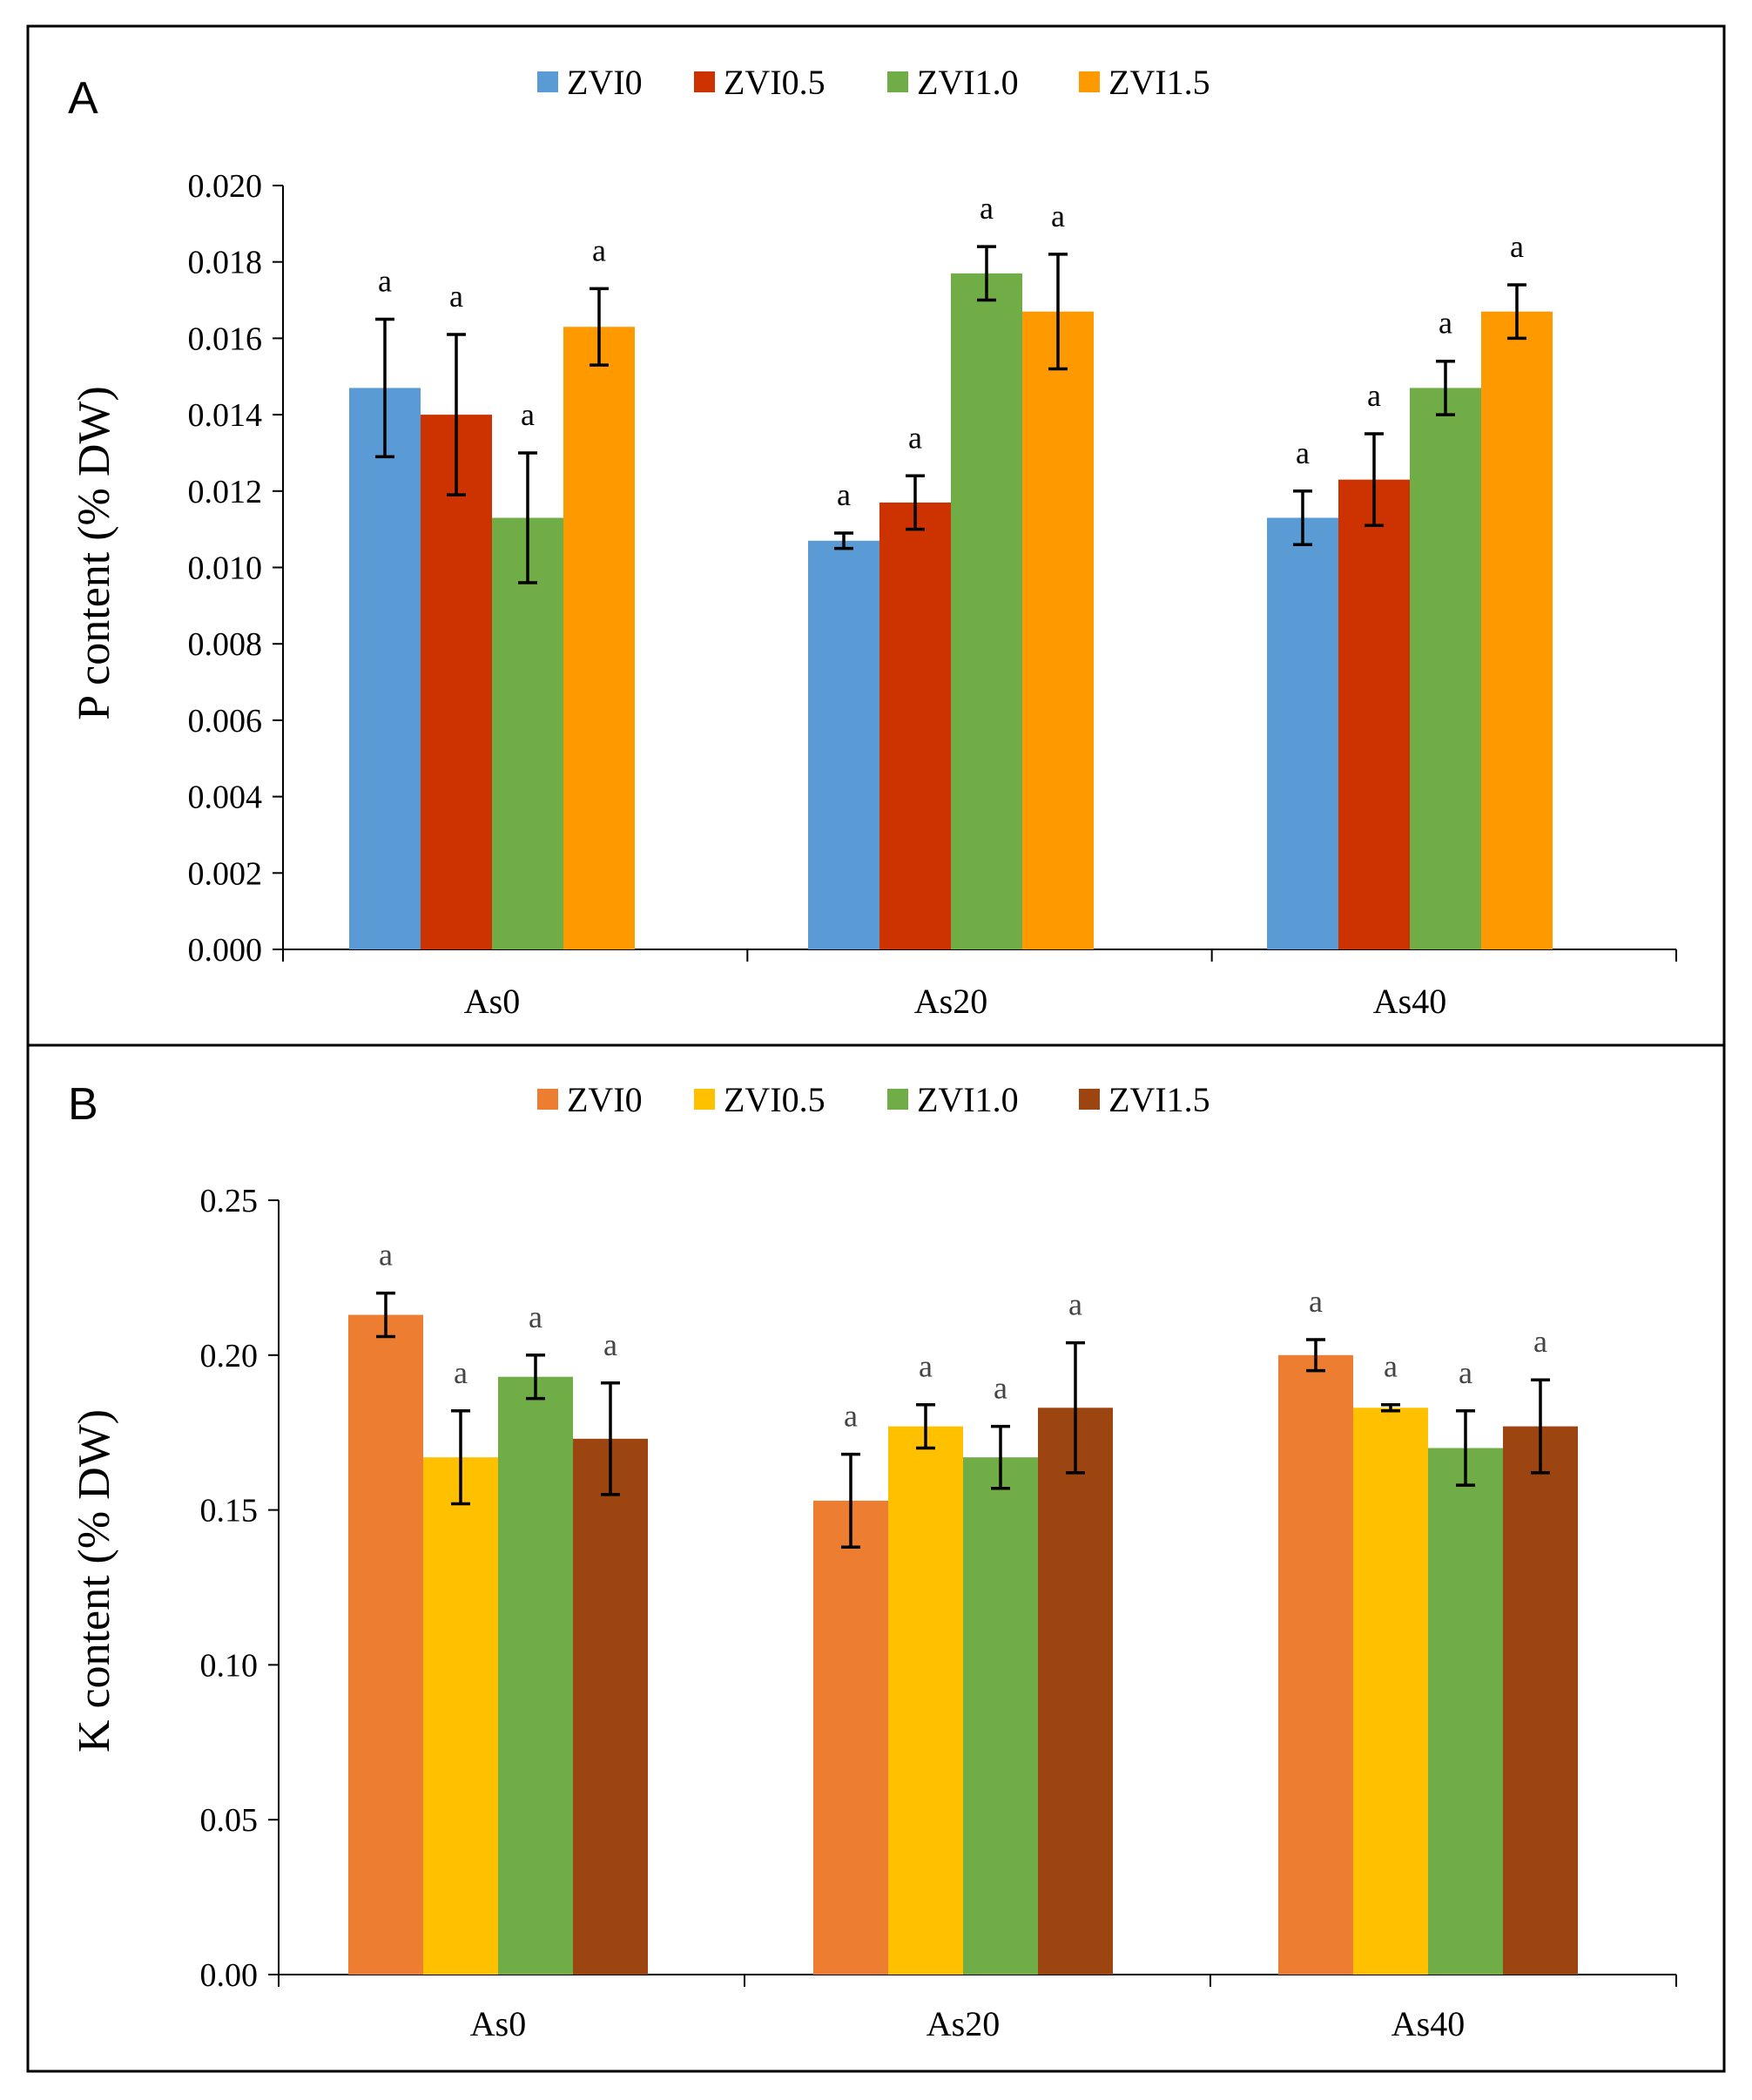  Describe the element at coordinates (874, 1099) in the screenshot. I see `panel-b-legend: ZVI0 ZVI0.5 ZVI1.0 ZVI1.5` at that location.